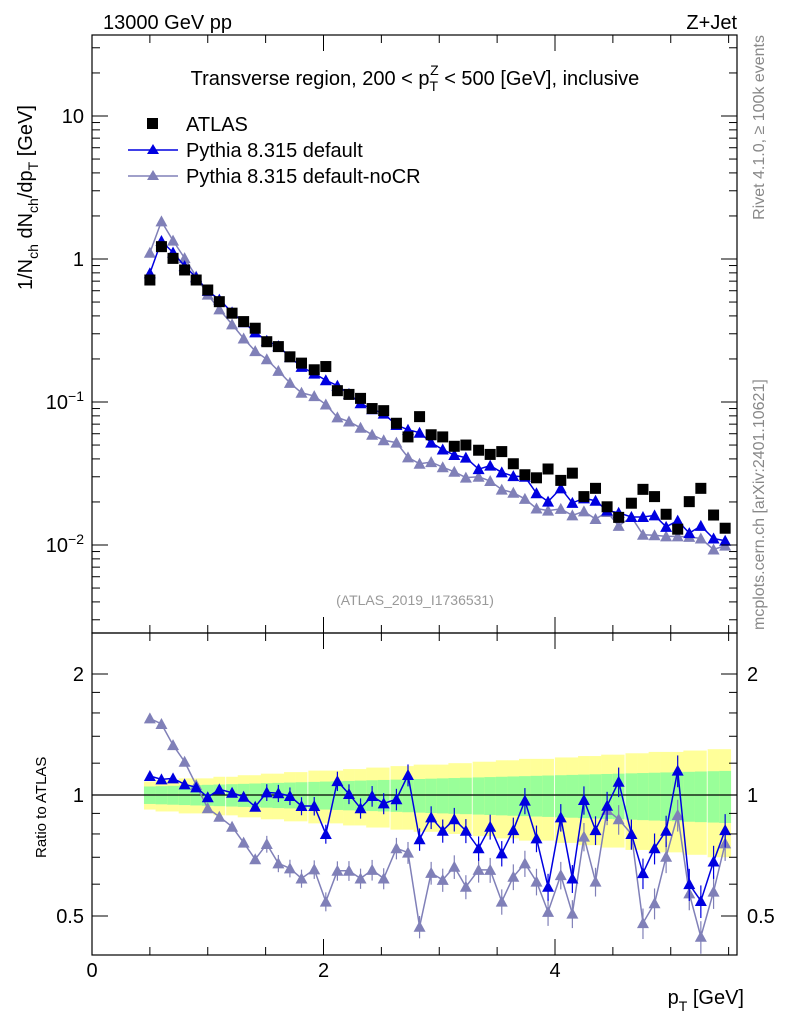 The height and width of the screenshot is (1024, 786). What do you see at coordinates (152, 123) in the screenshot?
I see `legend-atlas-marker` at bounding box center [152, 123].